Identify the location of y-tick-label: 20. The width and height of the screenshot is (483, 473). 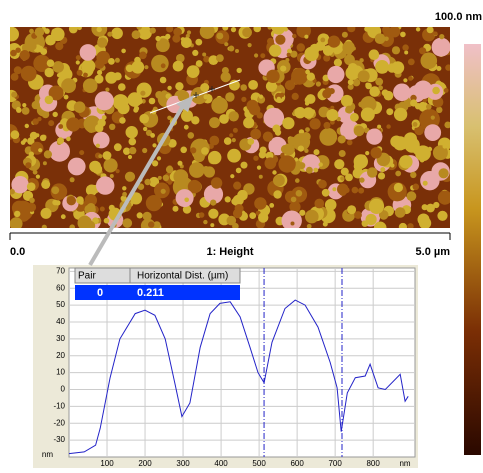
(60, 355).